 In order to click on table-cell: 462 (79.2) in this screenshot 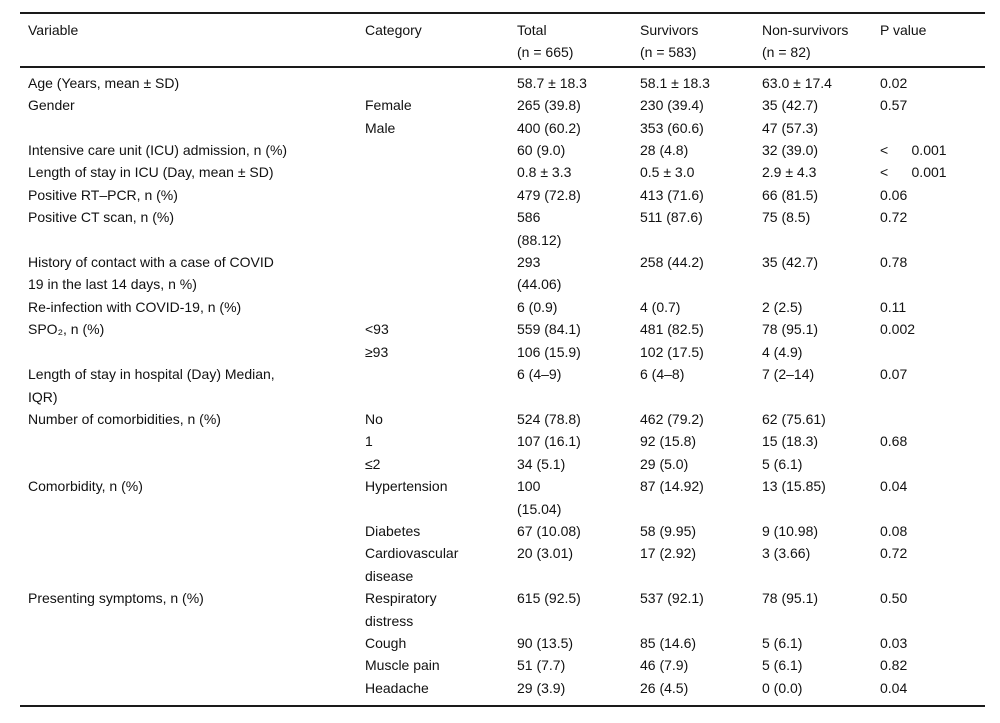, I will do `click(672, 418)`.